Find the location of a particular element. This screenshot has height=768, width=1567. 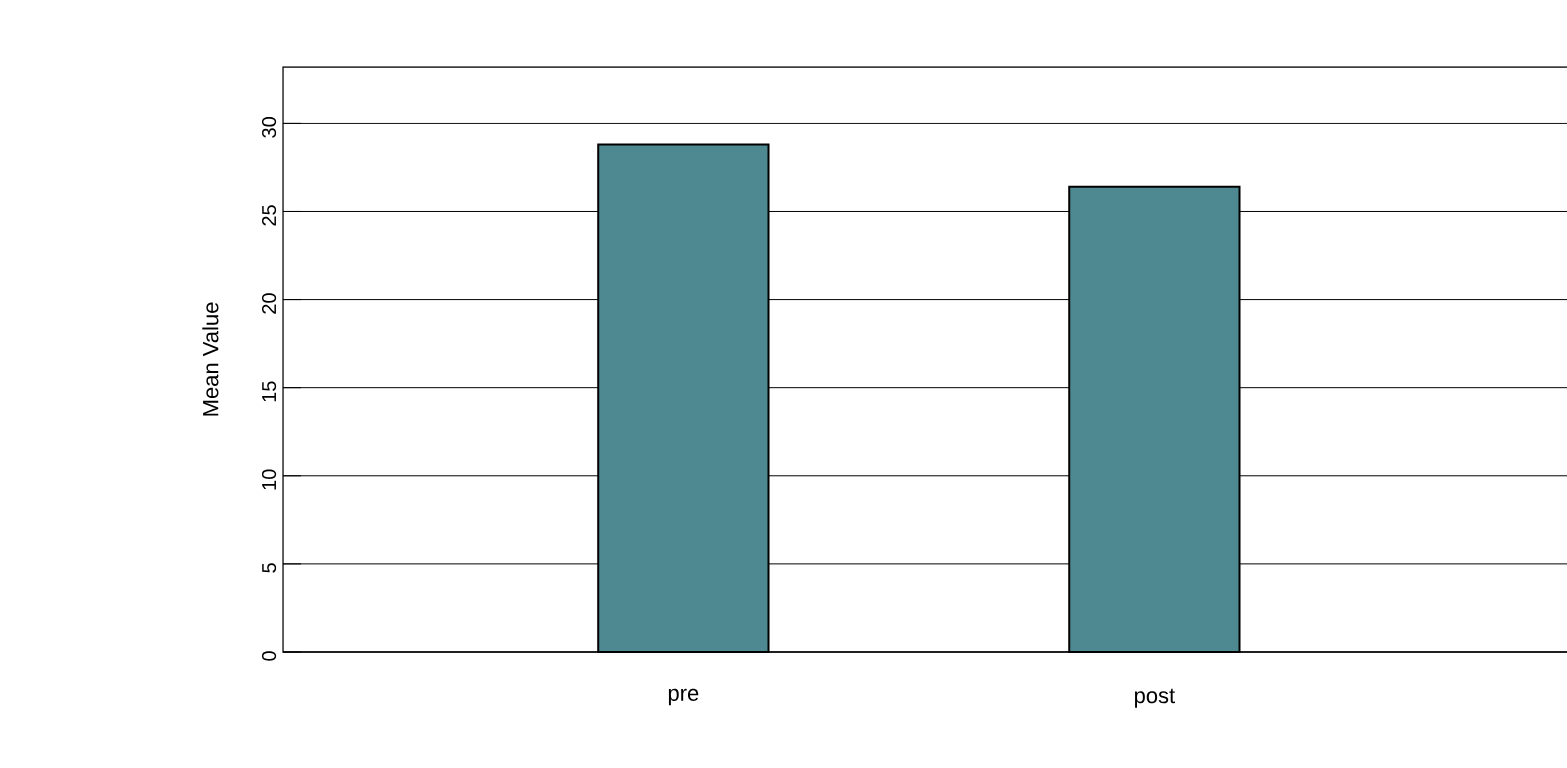

y-tick-label: 5 is located at coordinates (269, 568).